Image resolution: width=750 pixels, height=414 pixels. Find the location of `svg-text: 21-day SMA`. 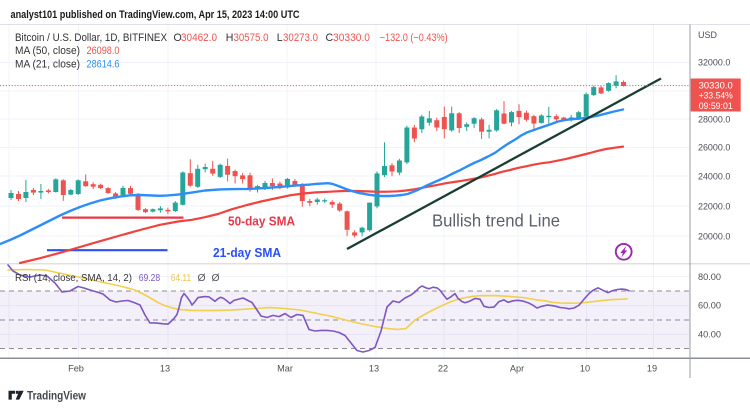

svg-text: 21-day SMA is located at coordinates (247, 252).